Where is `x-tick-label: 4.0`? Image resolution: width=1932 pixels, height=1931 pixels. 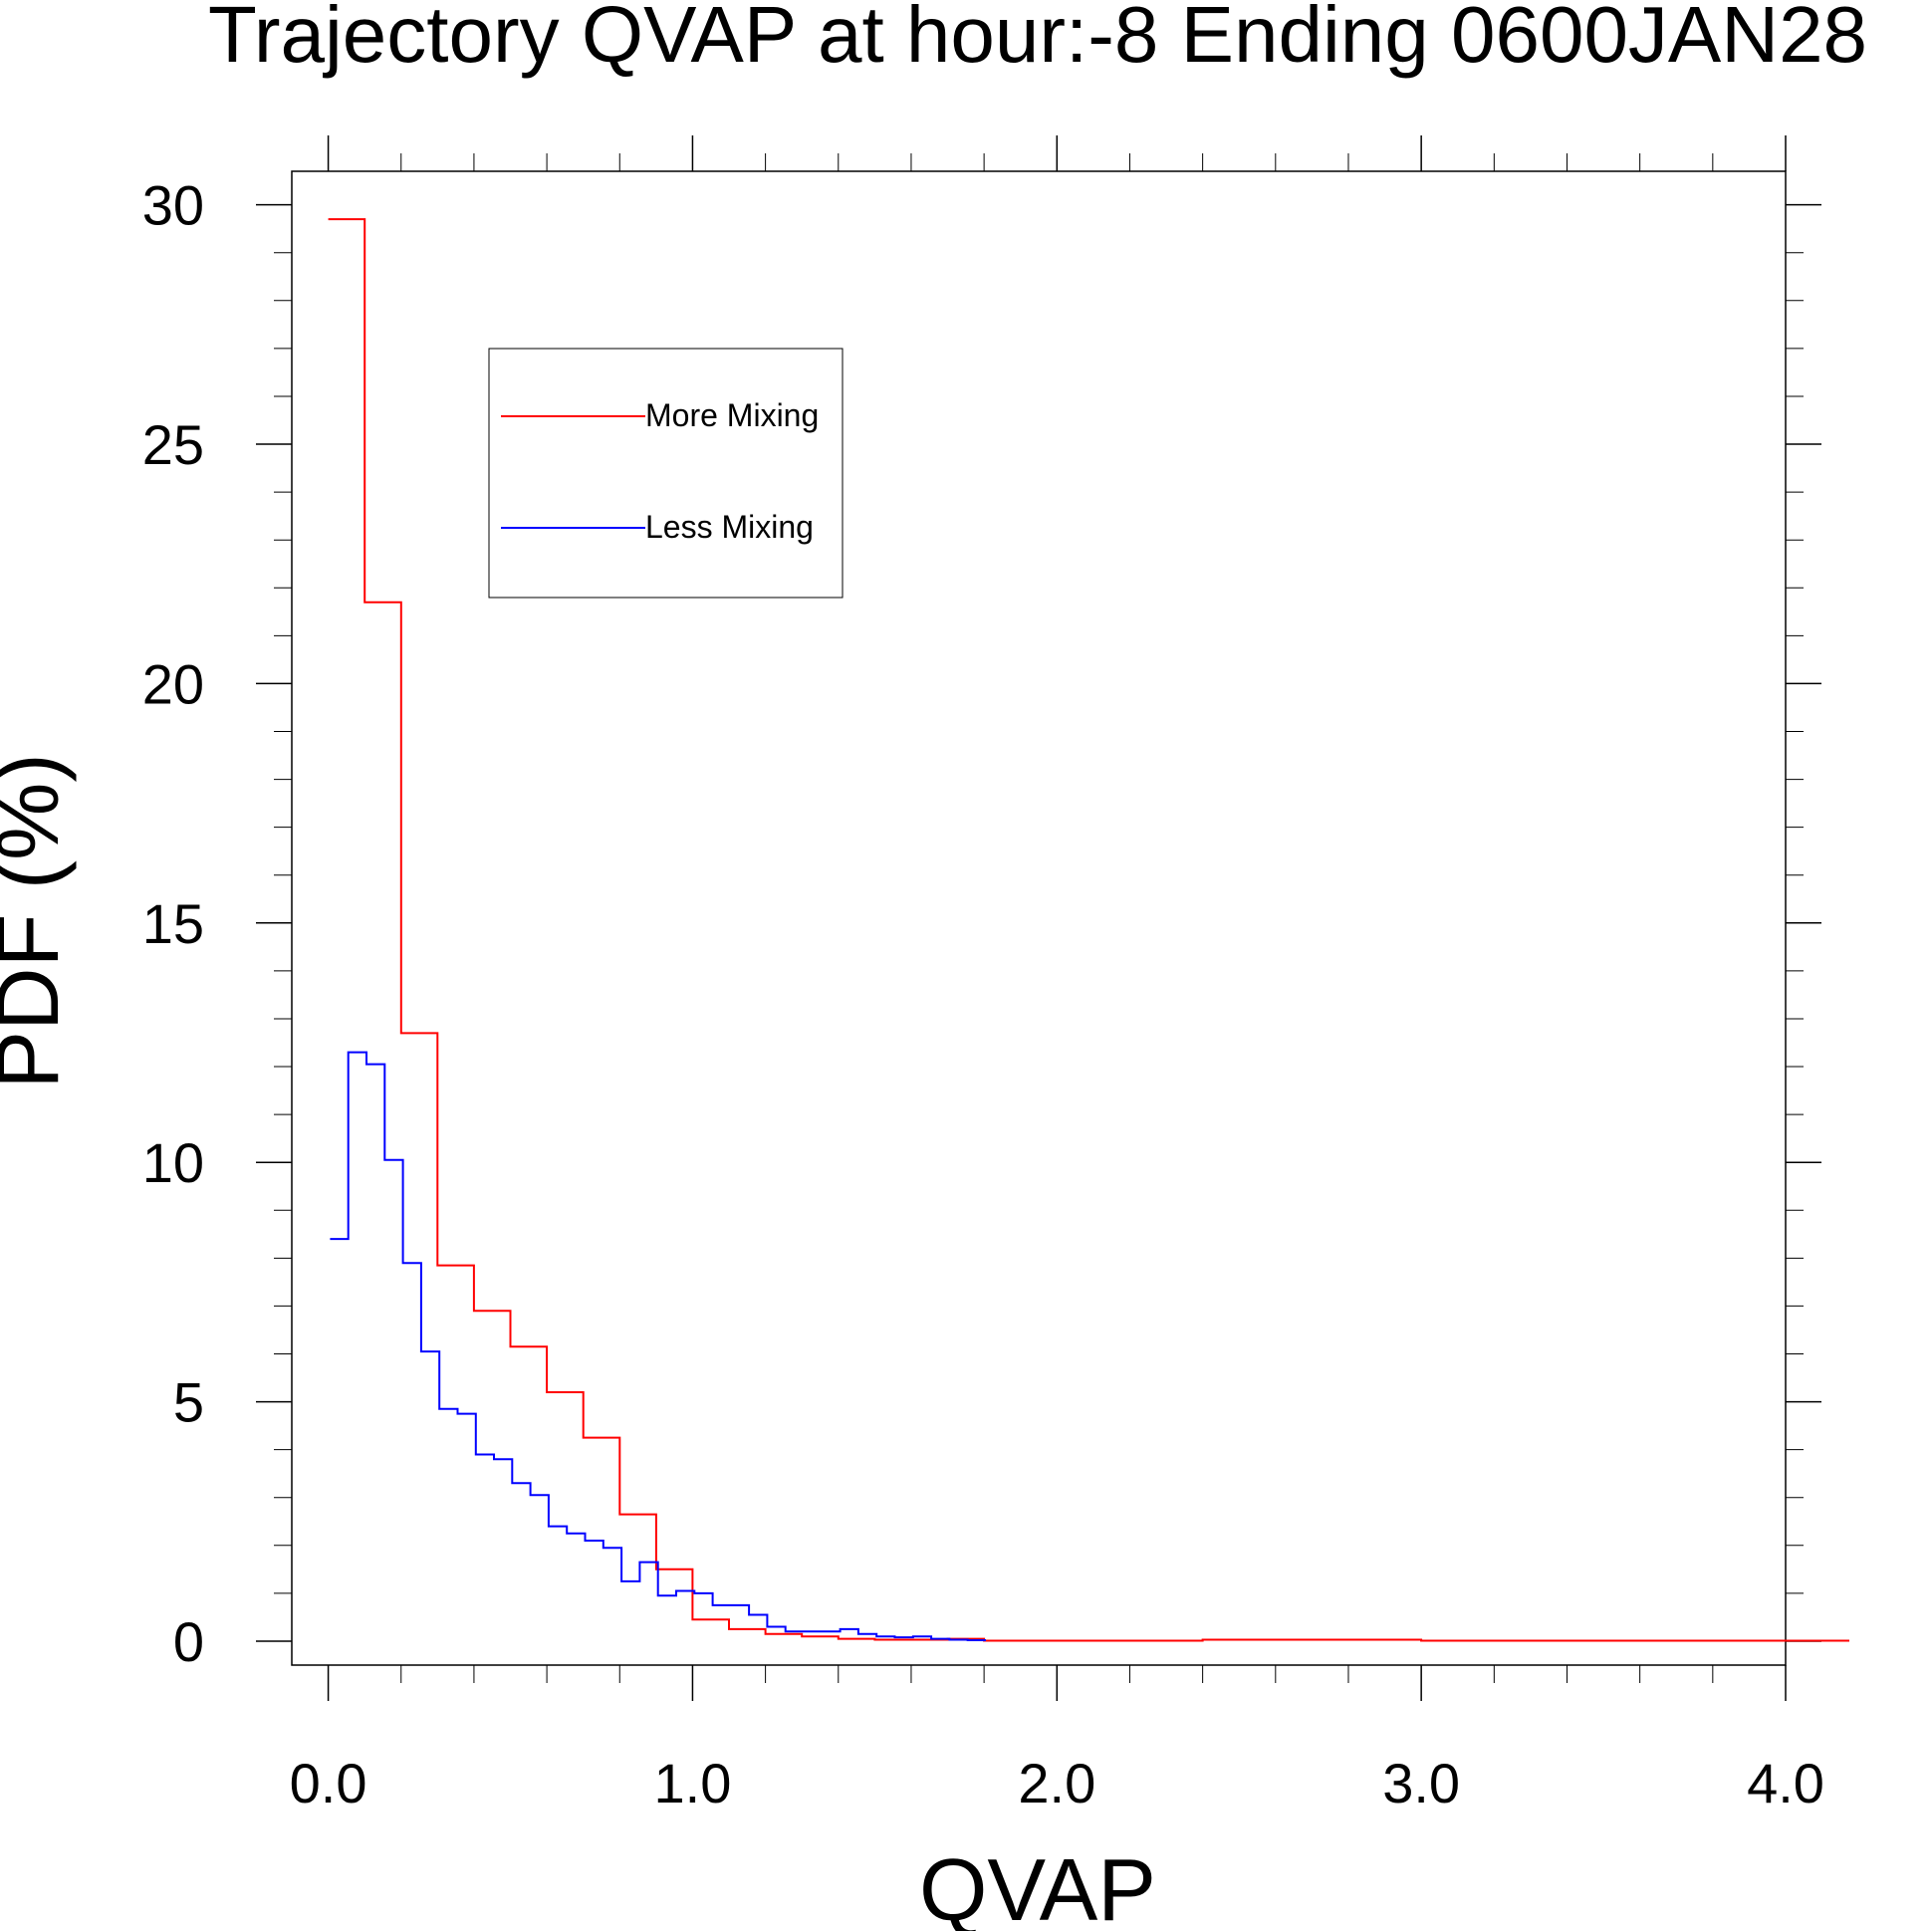 x-tick-label: 4.0 is located at coordinates (1785, 1783).